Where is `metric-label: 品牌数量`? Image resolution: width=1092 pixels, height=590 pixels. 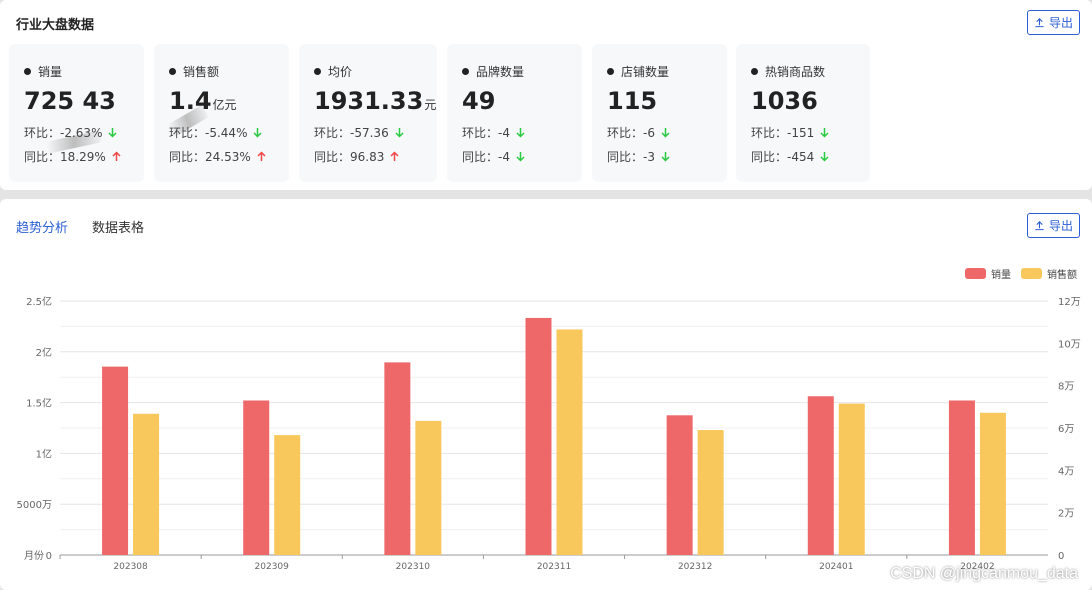
metric-label: 品牌数量 is located at coordinates (500, 72).